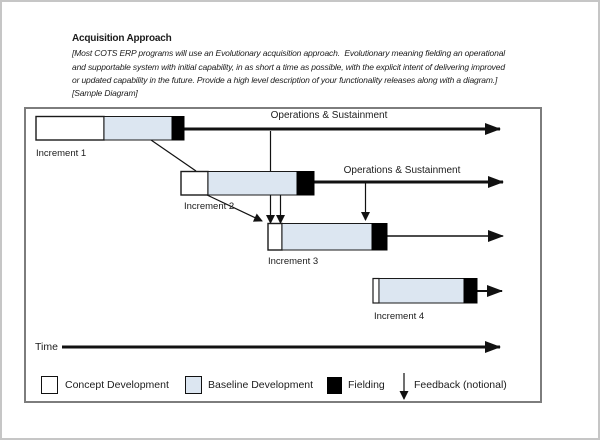 The height and width of the screenshot is (440, 600). I want to click on time-axis-label: Time, so click(46, 347).